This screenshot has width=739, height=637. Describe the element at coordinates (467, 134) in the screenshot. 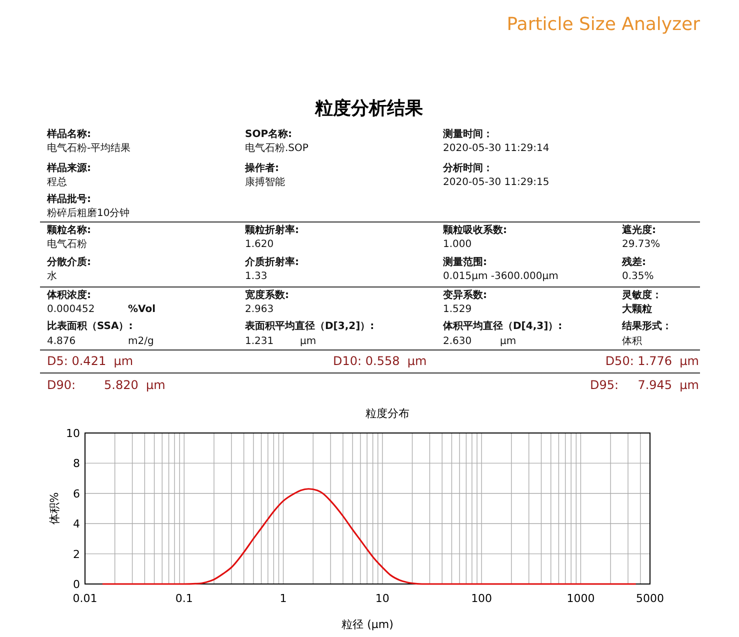

I see `text: 测量时间：` at that location.